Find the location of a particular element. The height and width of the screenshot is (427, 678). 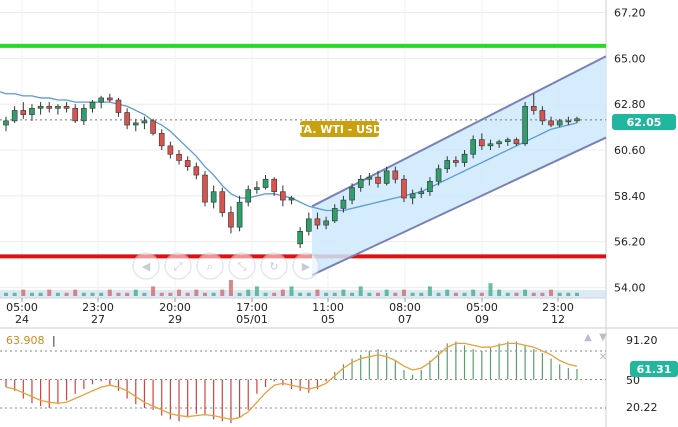

volume-bars is located at coordinates (303, 289).